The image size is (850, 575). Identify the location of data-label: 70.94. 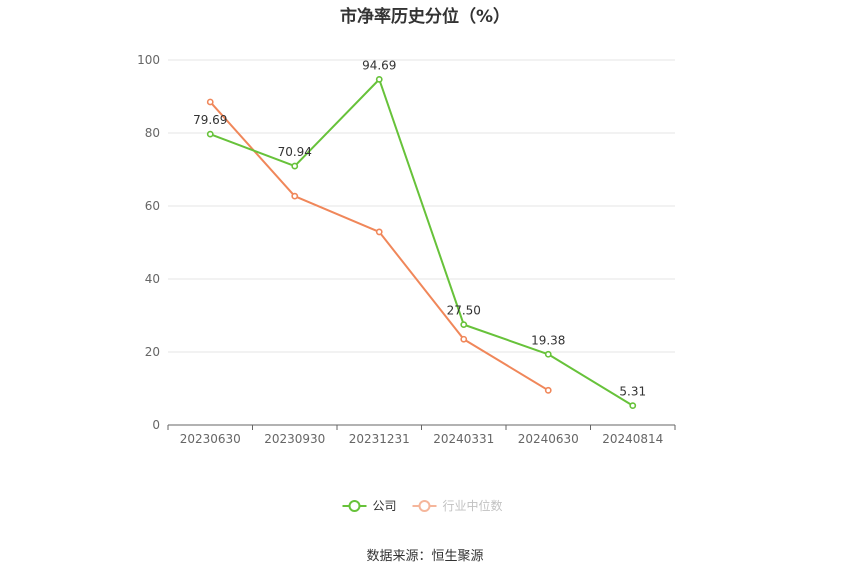
(295, 152).